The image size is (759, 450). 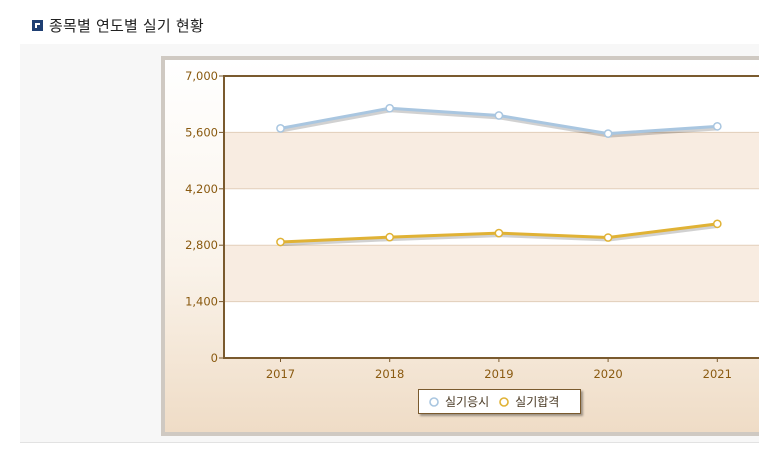 I want to click on section-header: 종목별 연도별 실기 현황, so click(x=118, y=25).